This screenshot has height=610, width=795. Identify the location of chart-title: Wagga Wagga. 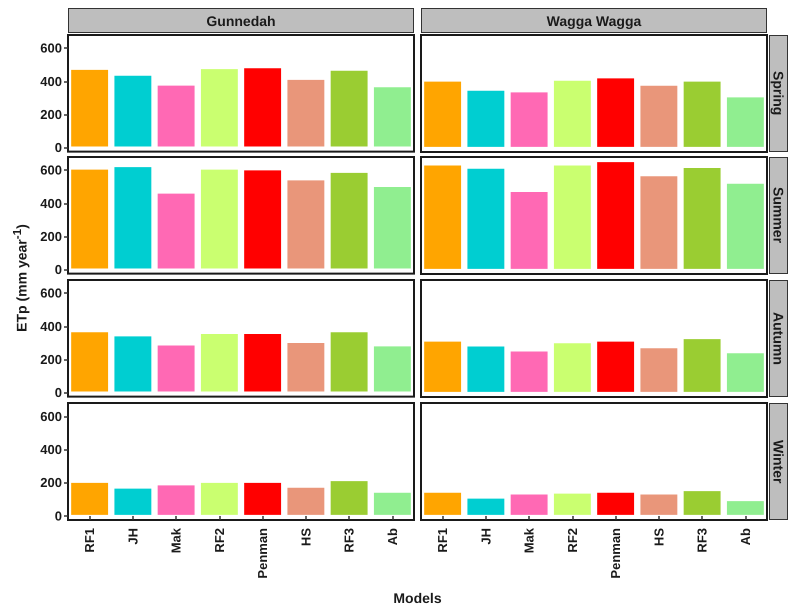
(594, 20).